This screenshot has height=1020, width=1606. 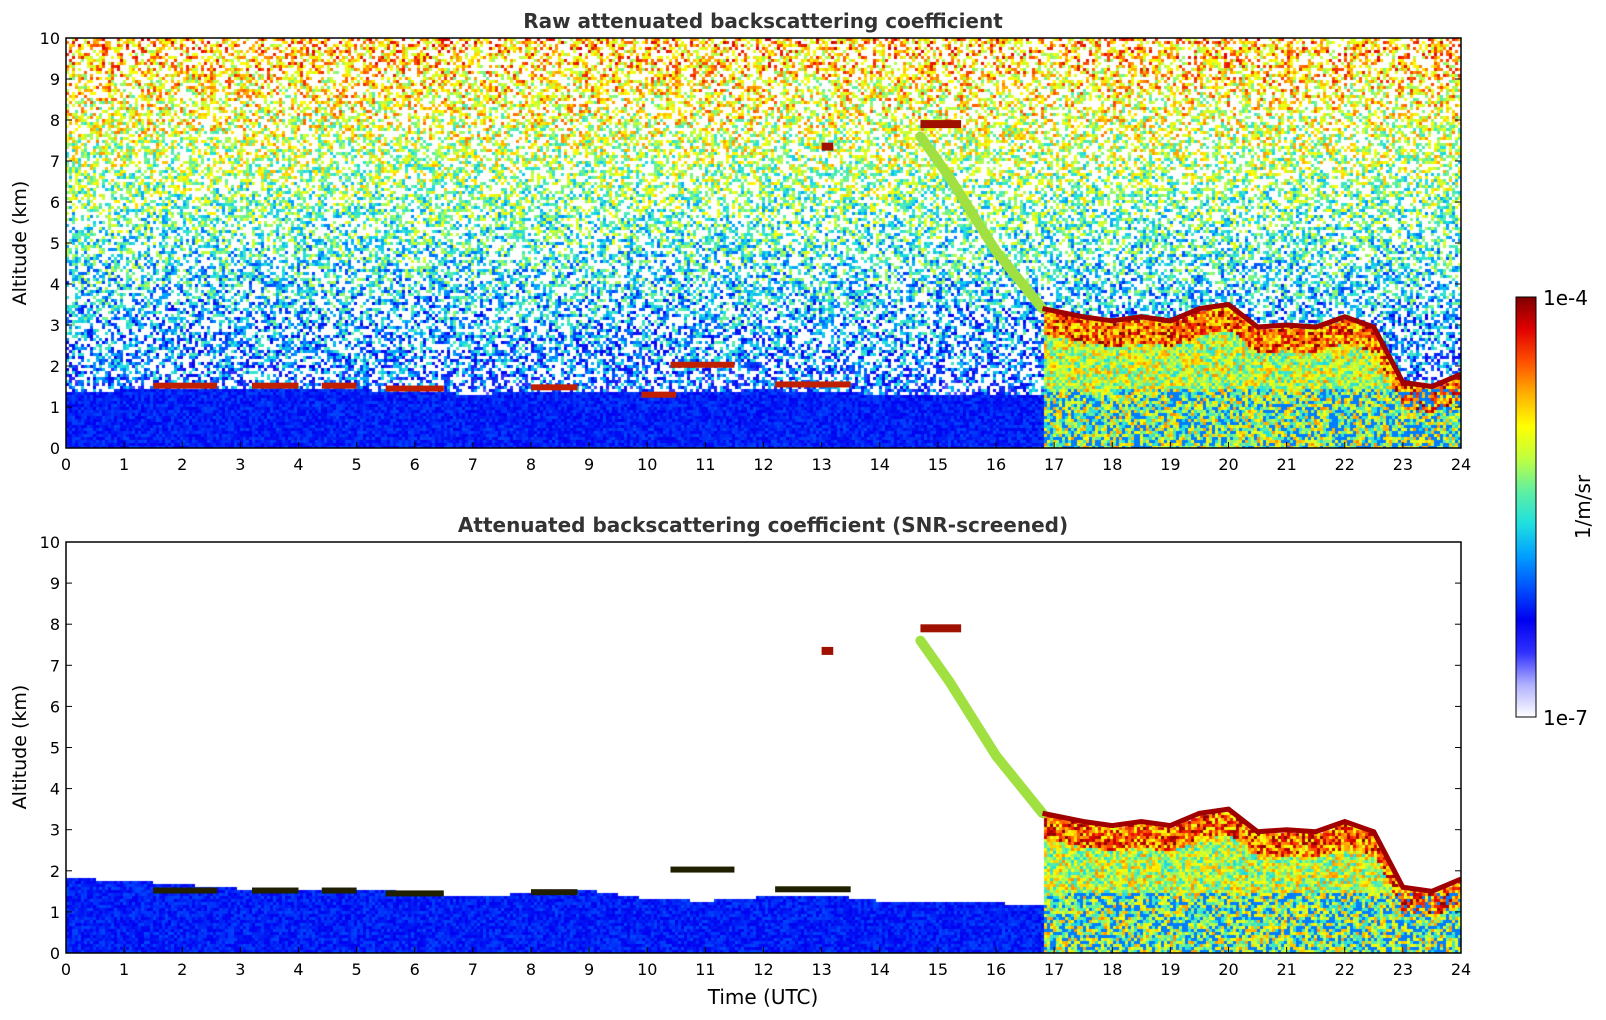 I want to click on x-tick-label: 17, so click(x=1054, y=464).